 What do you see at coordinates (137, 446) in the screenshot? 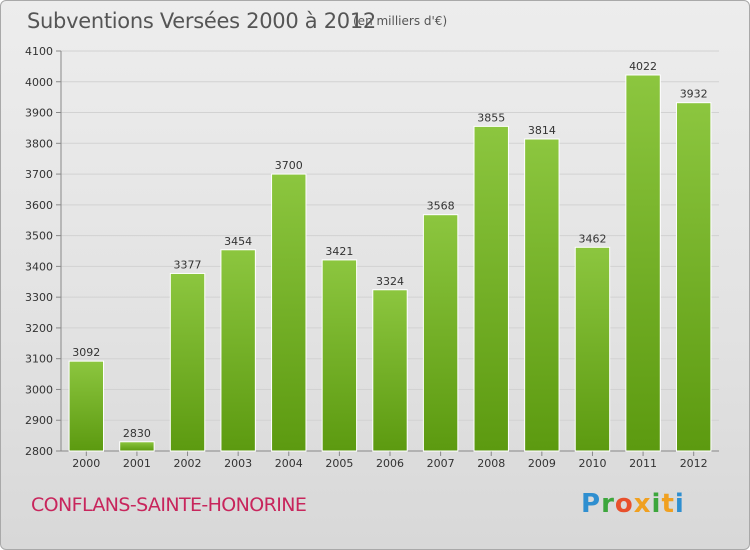
I see `bar-2001` at bounding box center [137, 446].